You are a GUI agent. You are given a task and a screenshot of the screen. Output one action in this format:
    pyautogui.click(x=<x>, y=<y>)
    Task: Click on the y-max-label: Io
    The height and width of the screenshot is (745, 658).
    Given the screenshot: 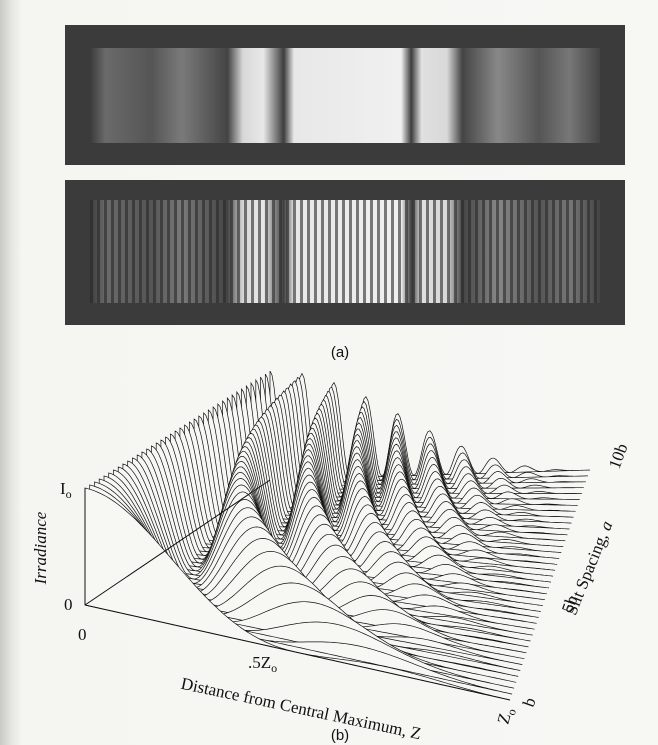 What is the action you would take?
    pyautogui.click(x=66, y=490)
    